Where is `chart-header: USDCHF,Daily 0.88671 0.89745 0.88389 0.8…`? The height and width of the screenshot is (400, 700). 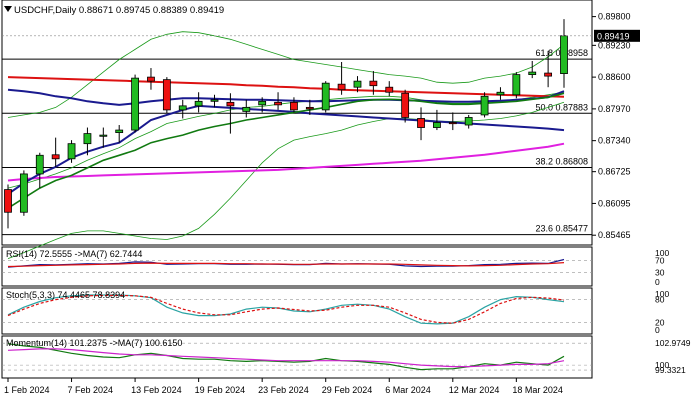 chart-header: USDCHF,Daily 0.88671 0.89745 0.88389 0.8… is located at coordinates (119, 10).